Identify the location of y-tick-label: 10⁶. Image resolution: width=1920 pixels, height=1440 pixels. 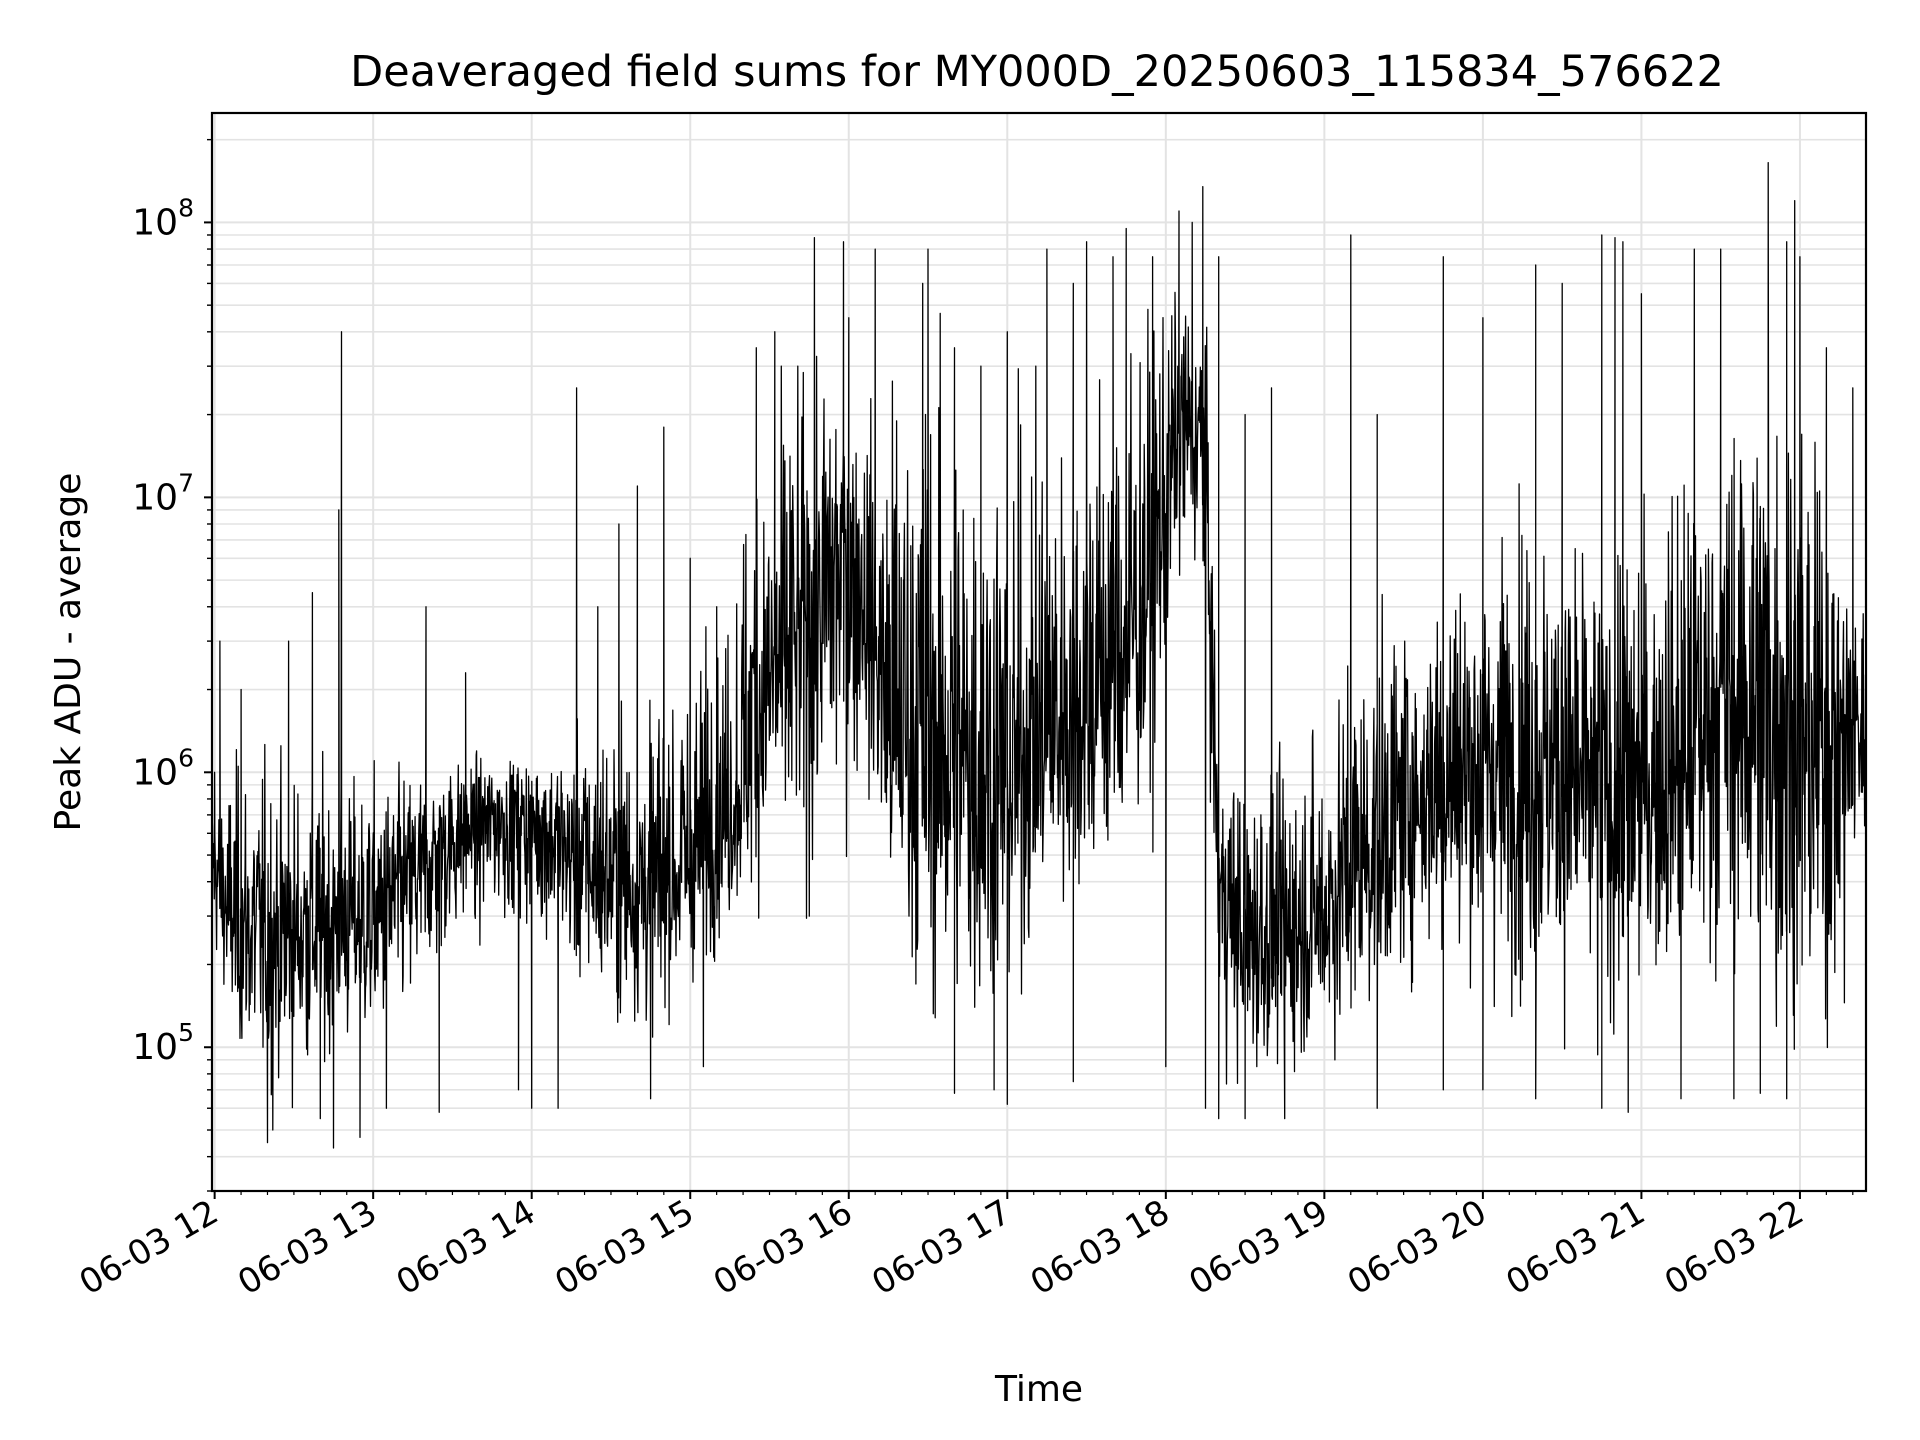
(163, 768).